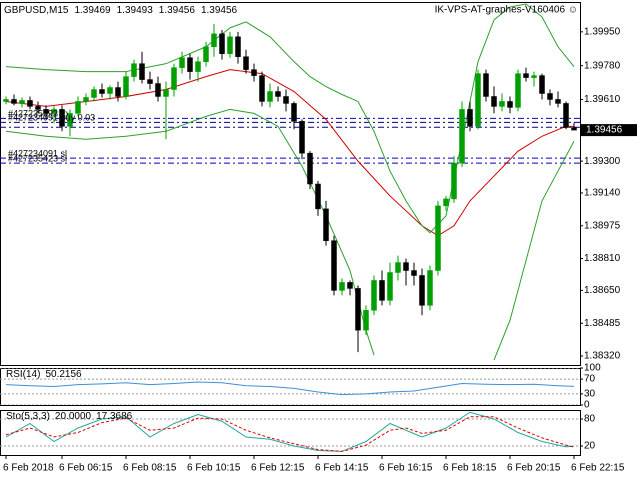  Describe the element at coordinates (602, 31) in the screenshot. I see `y-tick-label: 1.39950` at that location.